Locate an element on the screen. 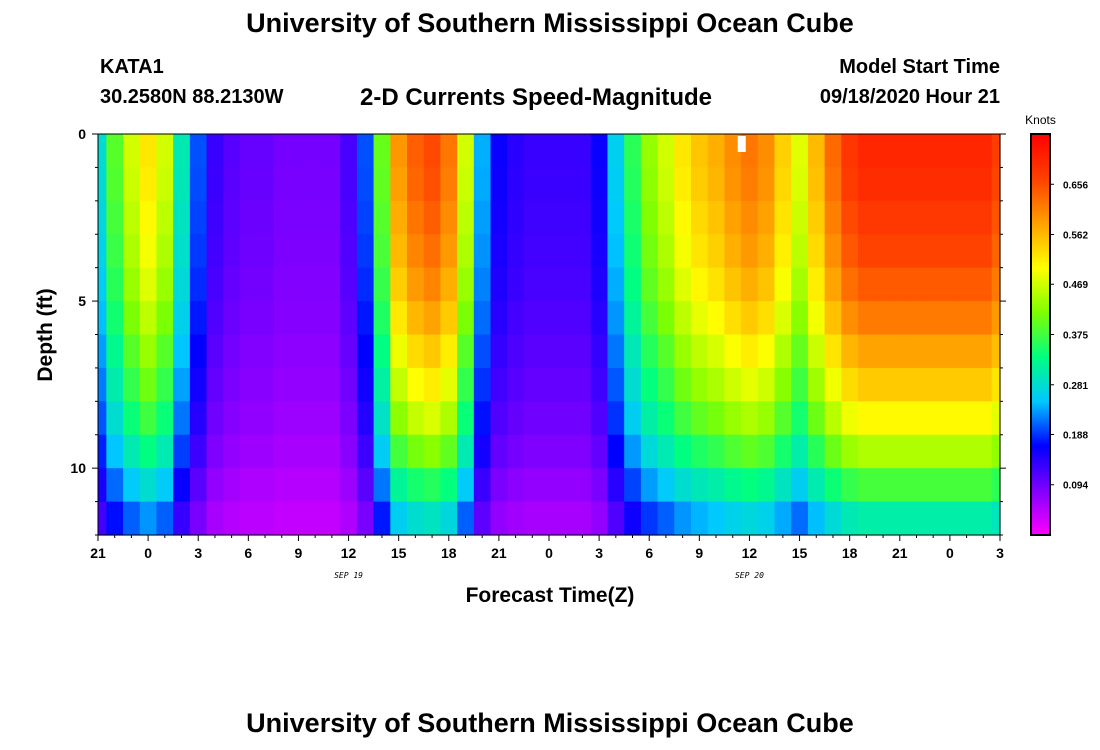 The height and width of the screenshot is (750, 1100). x-tick-label: 3 is located at coordinates (599, 553).